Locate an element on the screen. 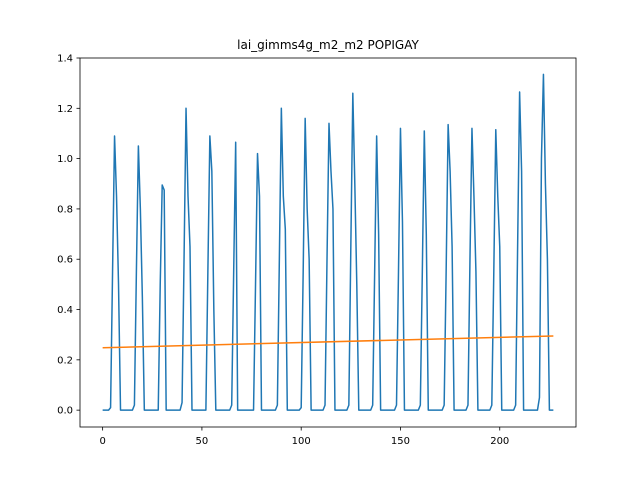 Image resolution: width=640 pixels, height=480 pixels. y-tick-label: 0.6 is located at coordinates (65, 260).